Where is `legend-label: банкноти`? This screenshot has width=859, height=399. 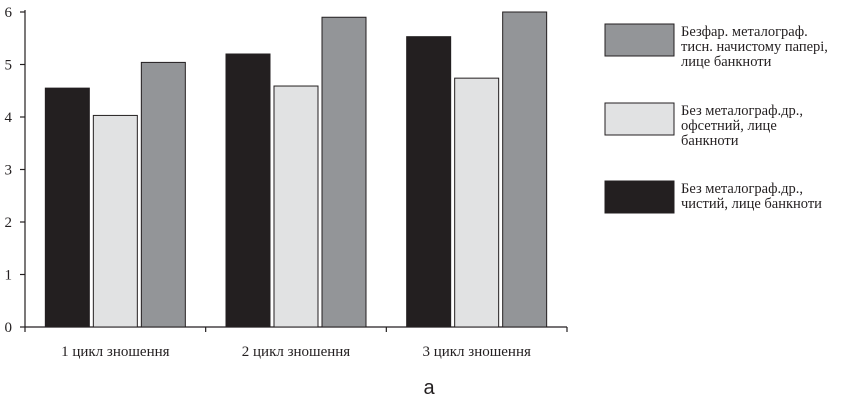 legend-label: банкноти is located at coordinates (710, 141).